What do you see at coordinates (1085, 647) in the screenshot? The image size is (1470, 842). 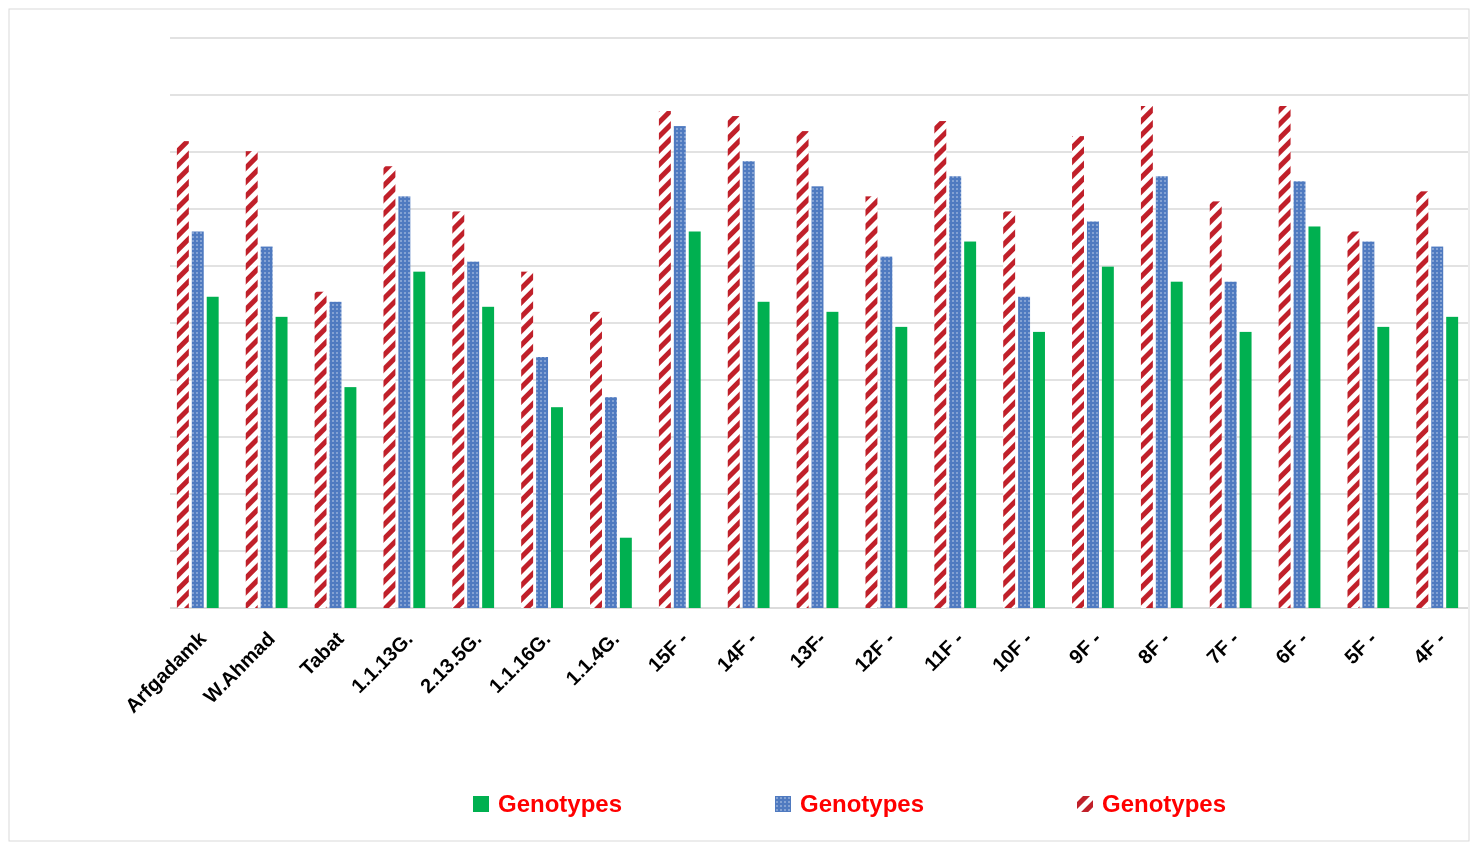 I see `x-tick-label: 9F -` at bounding box center [1085, 647].